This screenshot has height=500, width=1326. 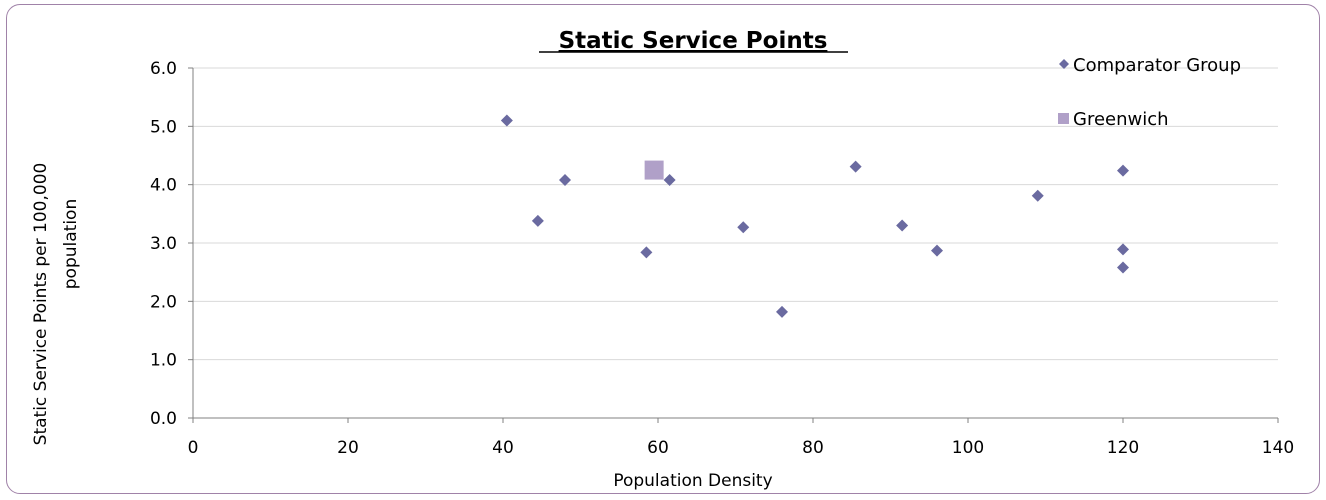 I want to click on legend-square-marker, so click(x=1063, y=118).